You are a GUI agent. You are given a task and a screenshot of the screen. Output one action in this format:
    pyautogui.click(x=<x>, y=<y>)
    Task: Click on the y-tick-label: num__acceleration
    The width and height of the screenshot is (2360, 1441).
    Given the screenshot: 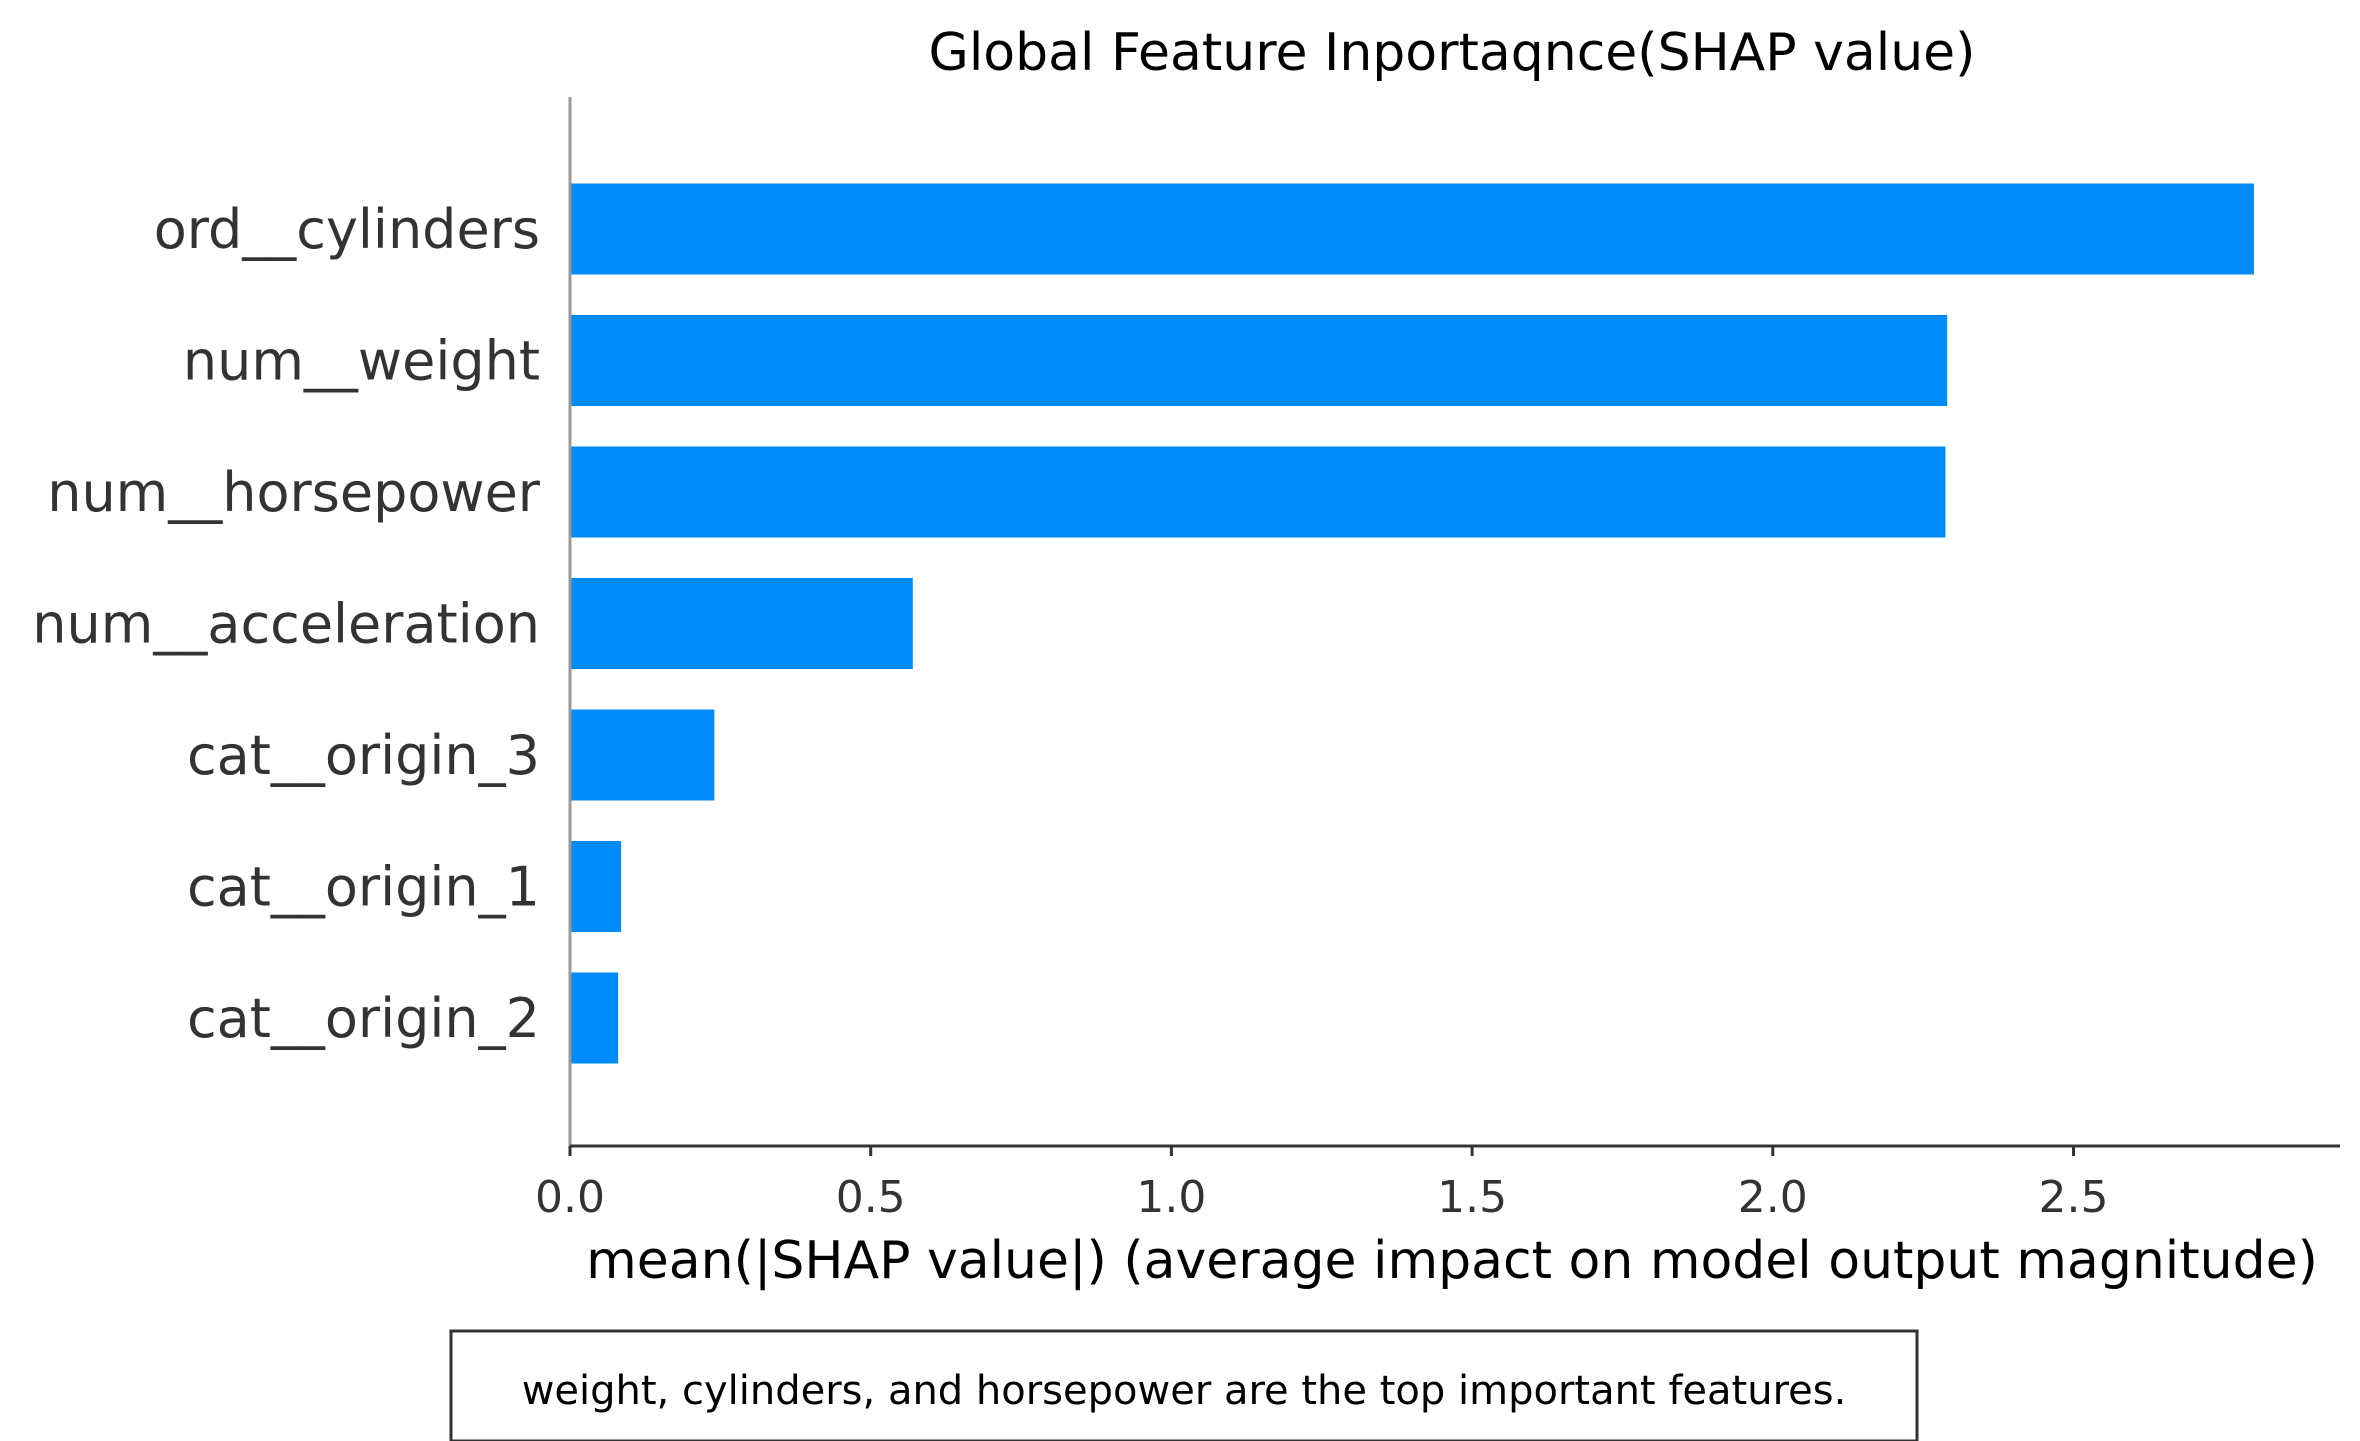 What is the action you would take?
    pyautogui.click(x=286, y=624)
    